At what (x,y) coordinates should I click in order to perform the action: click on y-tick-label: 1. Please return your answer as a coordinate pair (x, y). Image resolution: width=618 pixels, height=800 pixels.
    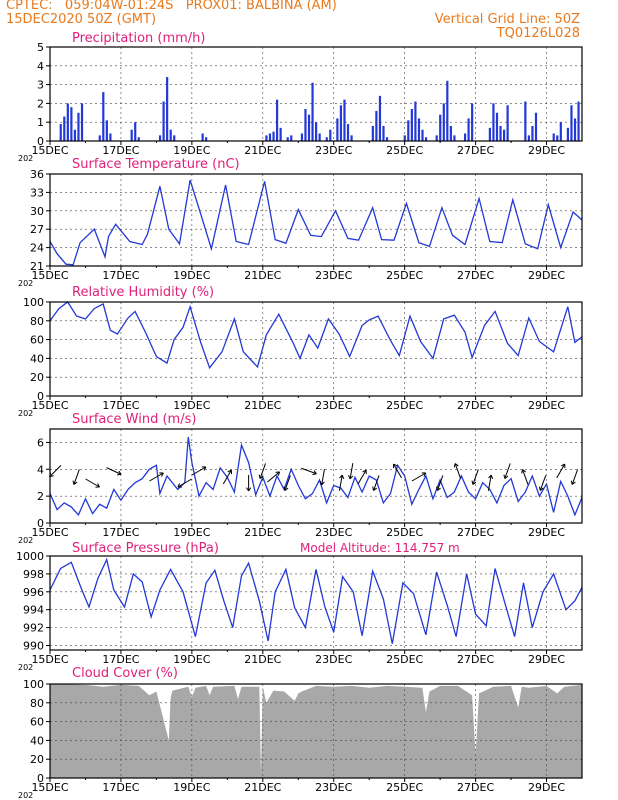
    Looking at the image, I should click on (40, 122).